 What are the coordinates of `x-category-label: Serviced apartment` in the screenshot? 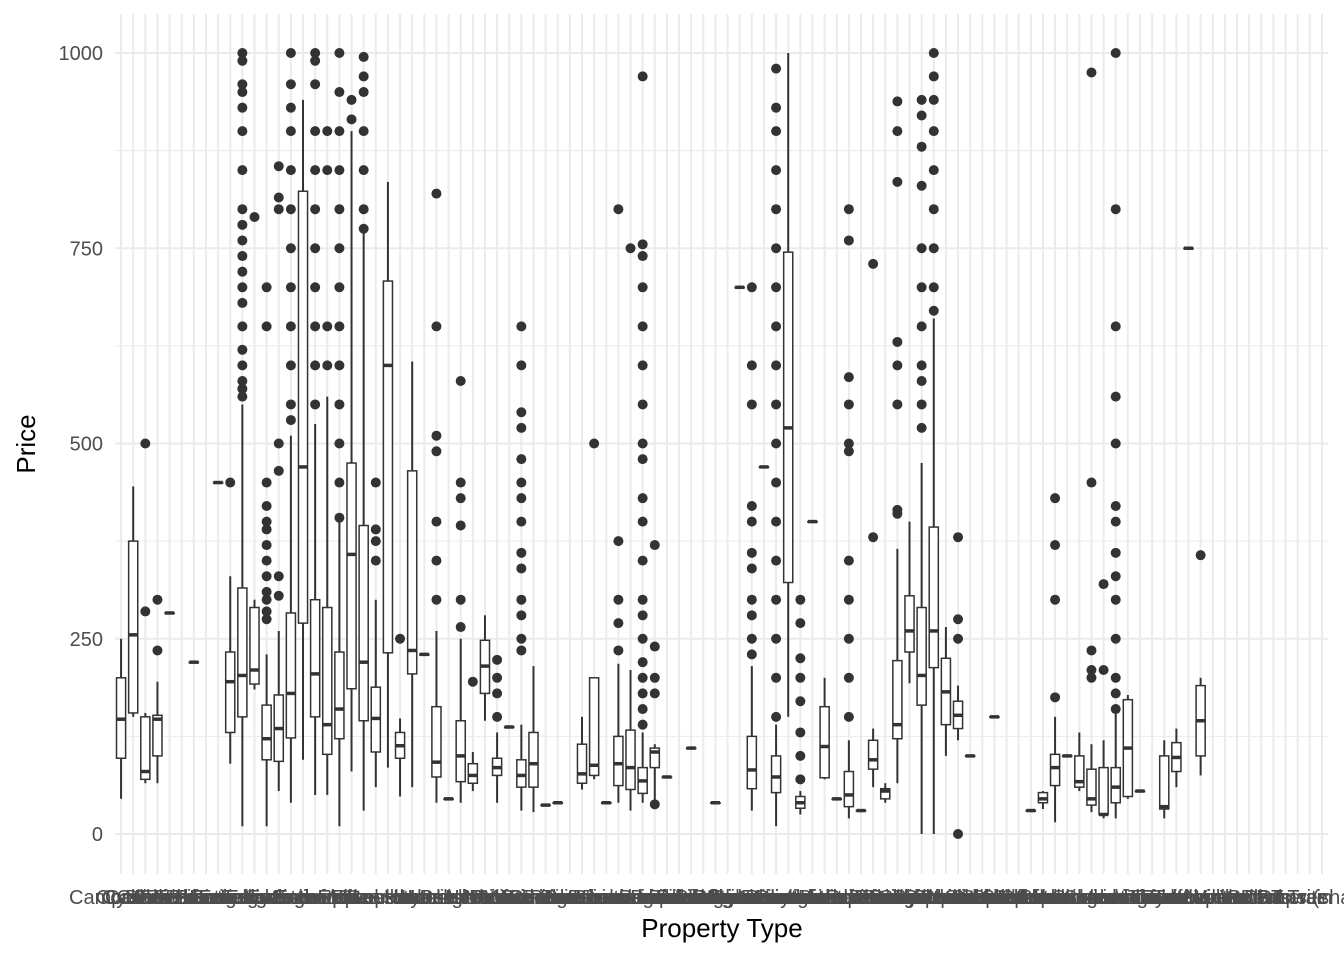 It's located at (1007, 898).